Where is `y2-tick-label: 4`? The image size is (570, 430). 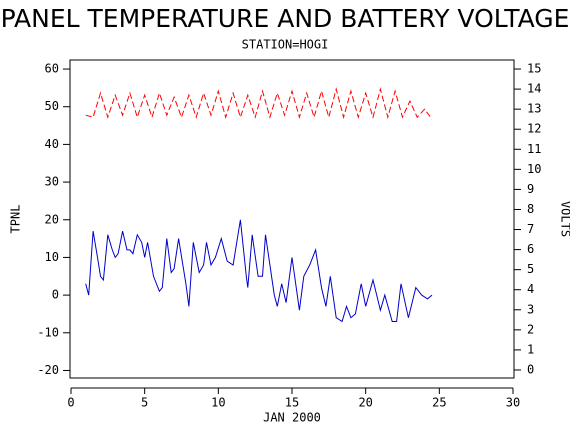
y2-tick-label: 4 is located at coordinates (530, 289).